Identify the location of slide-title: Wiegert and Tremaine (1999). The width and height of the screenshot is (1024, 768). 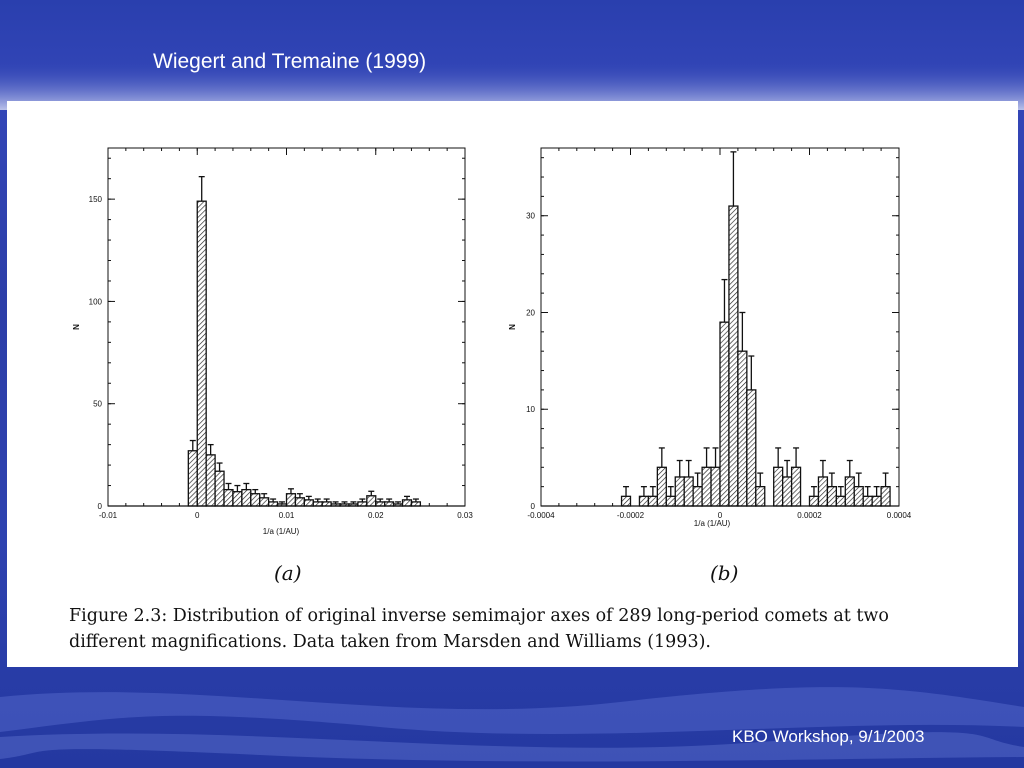
(290, 61).